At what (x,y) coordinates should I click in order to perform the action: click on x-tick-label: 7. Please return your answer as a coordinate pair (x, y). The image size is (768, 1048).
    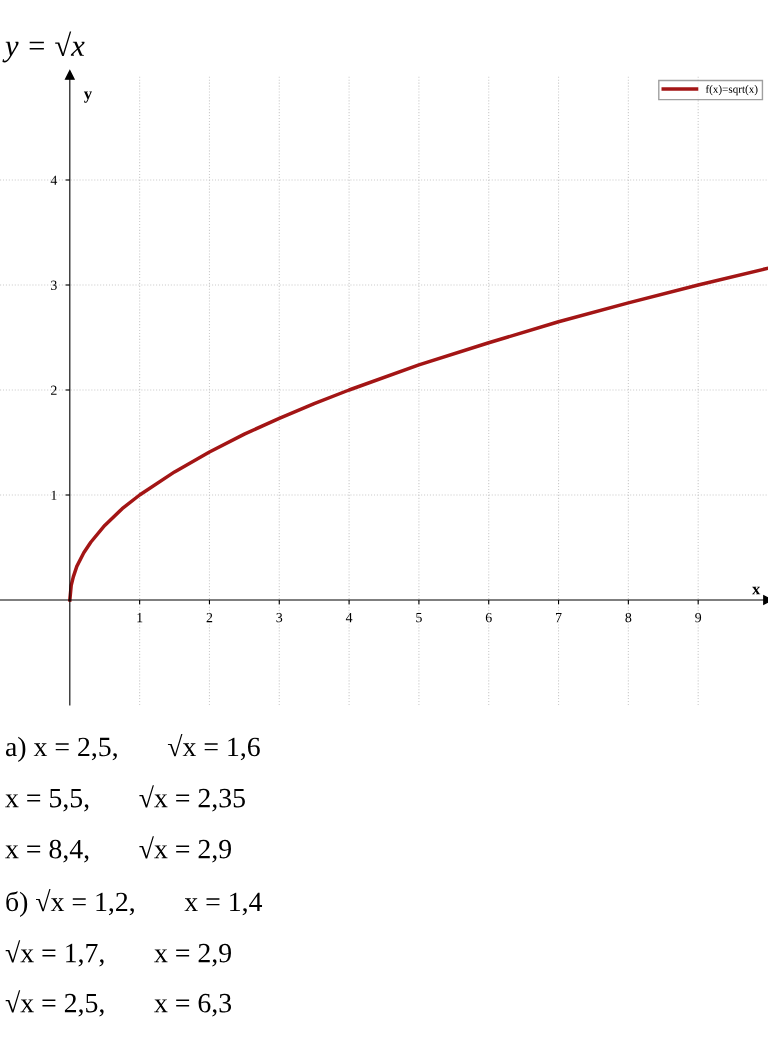
    Looking at the image, I should click on (558, 618).